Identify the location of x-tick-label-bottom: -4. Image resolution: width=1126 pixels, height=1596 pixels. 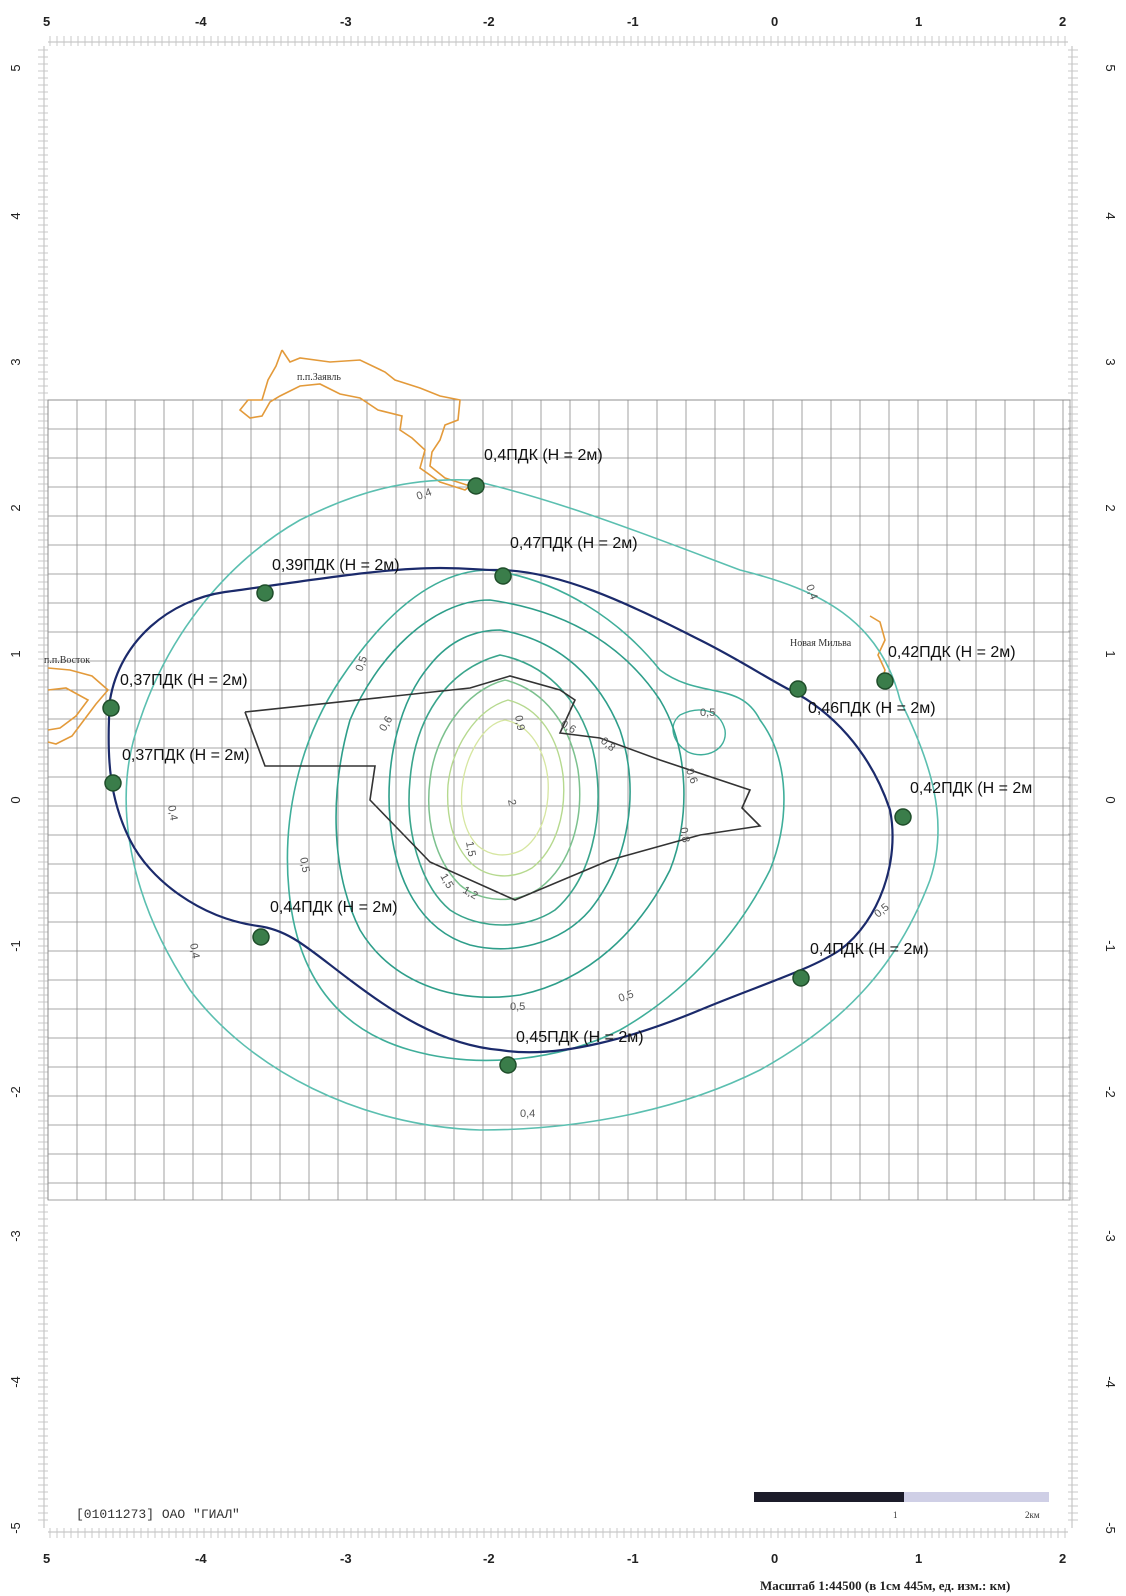
(201, 1558).